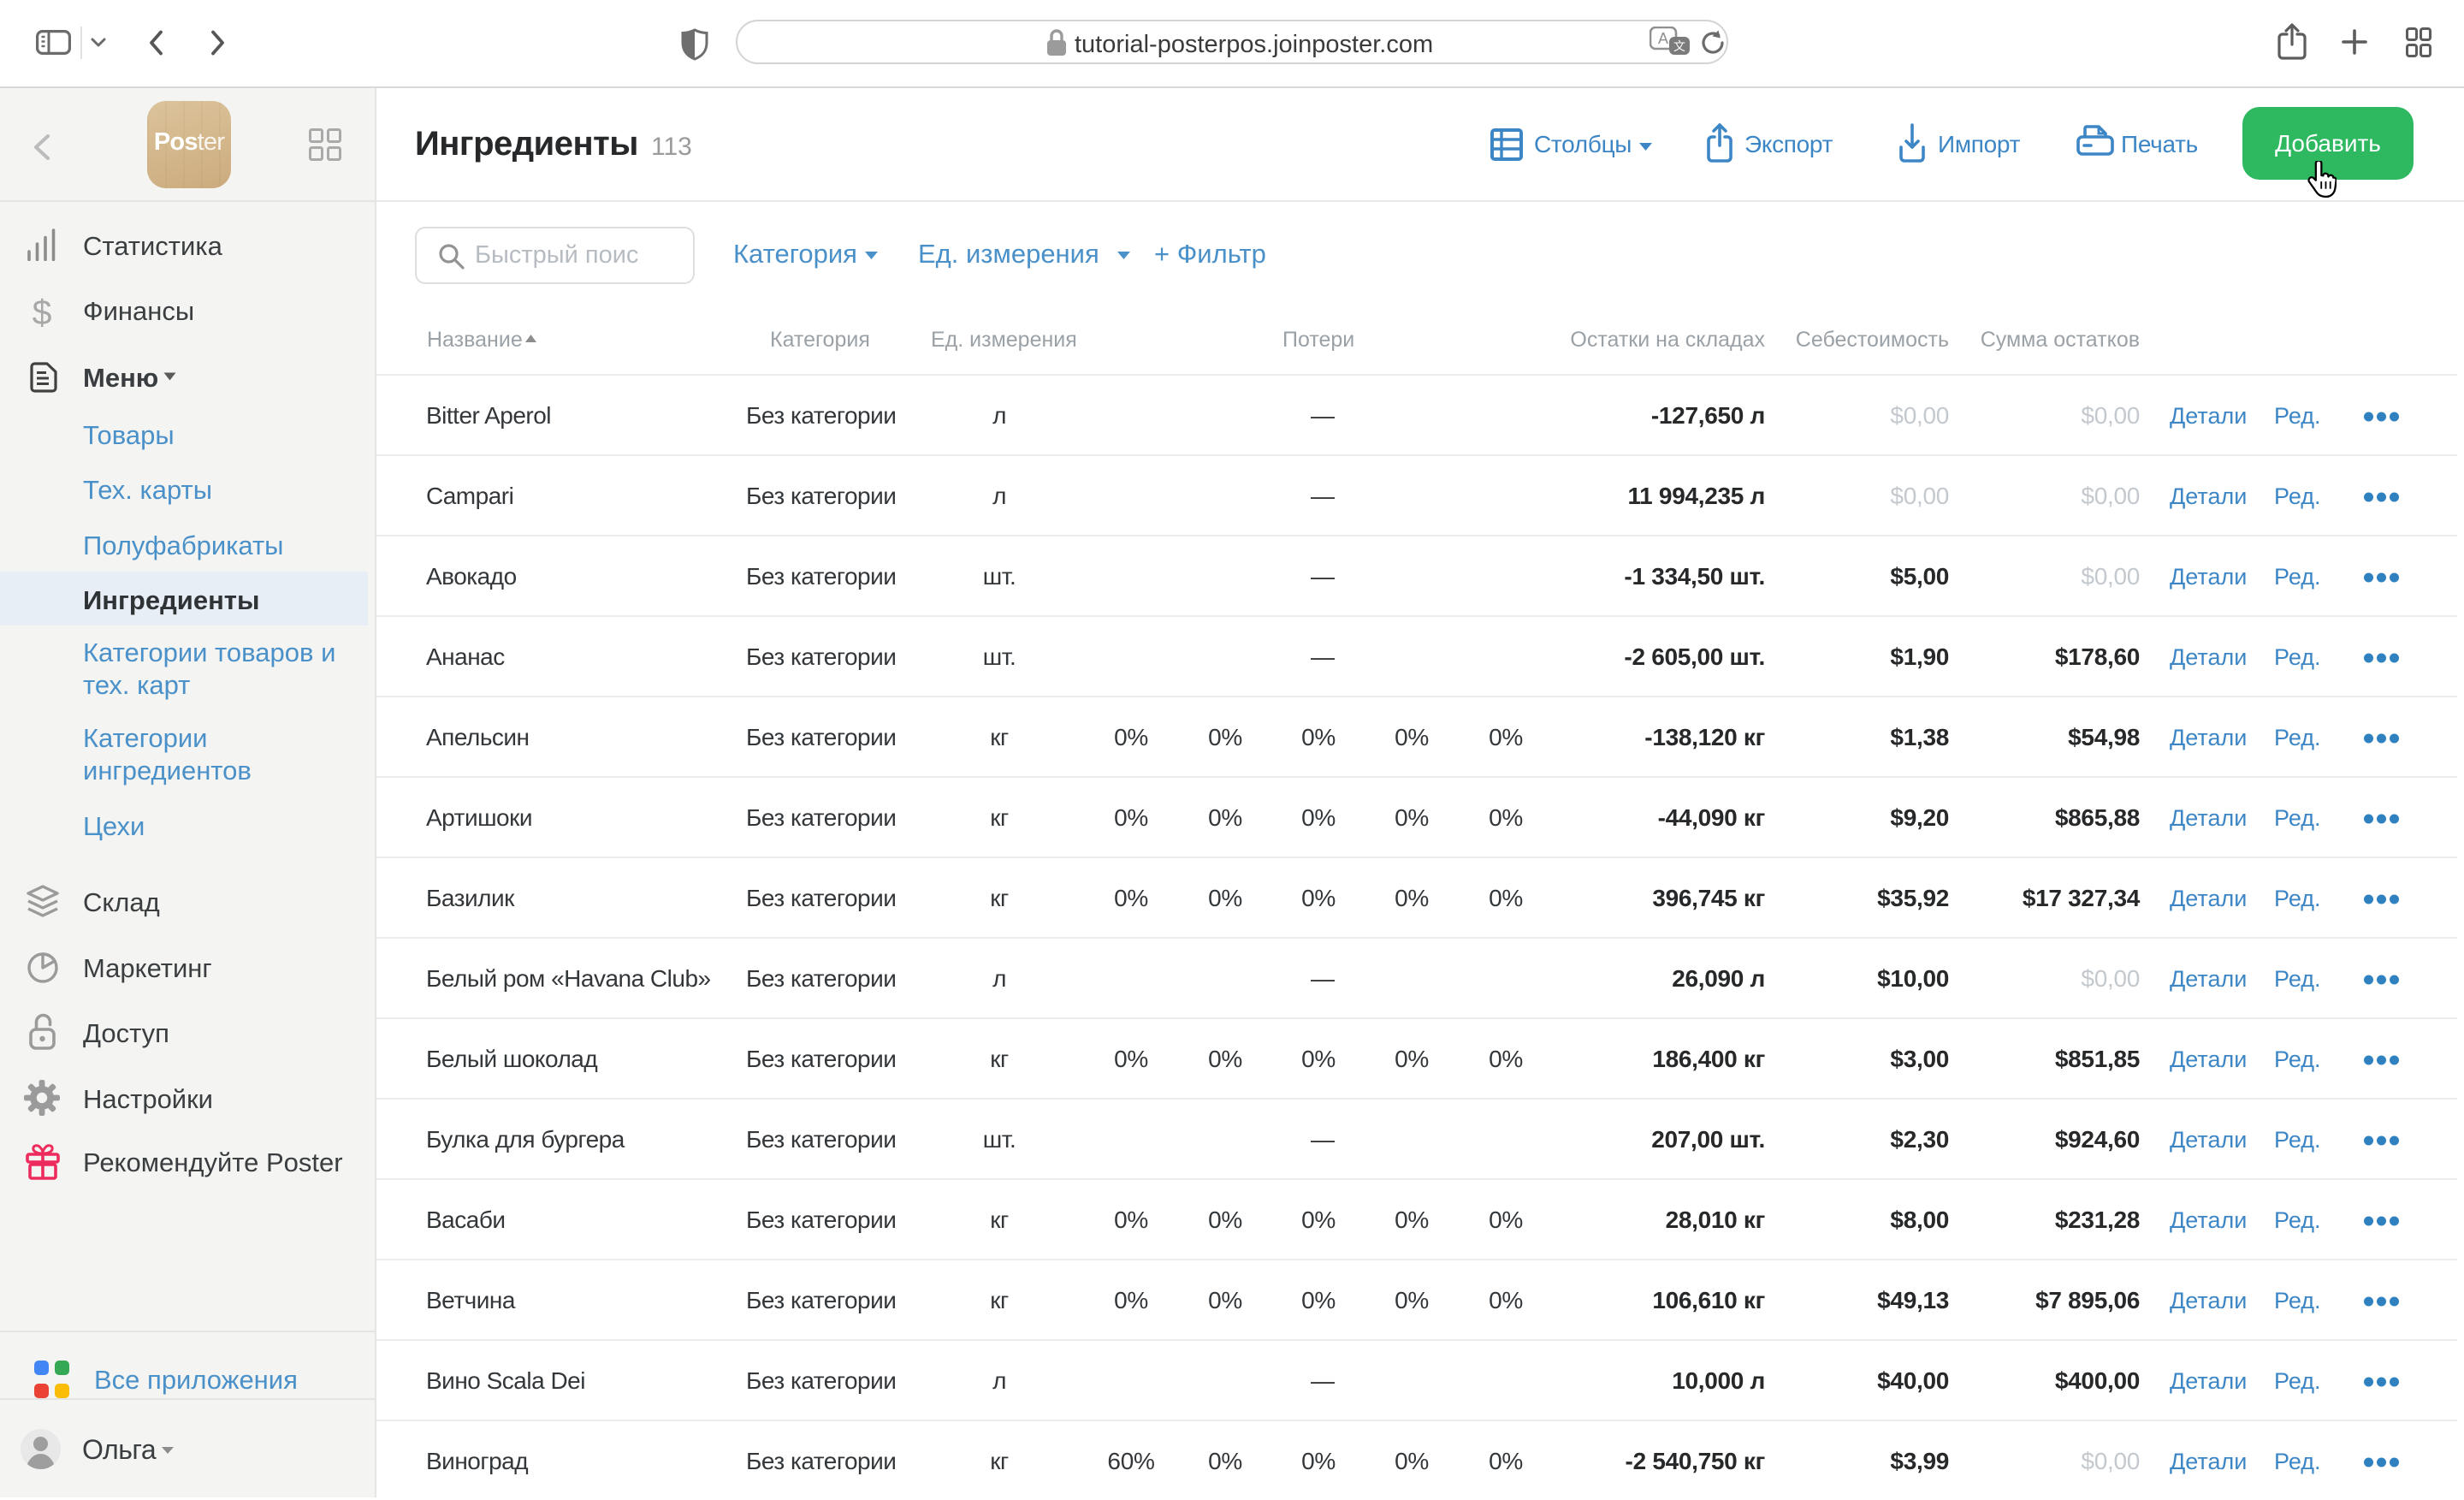 The height and width of the screenshot is (1500, 2464). Describe the element at coordinates (1679, 46) in the screenshot. I see `svg-text: 文` at that location.